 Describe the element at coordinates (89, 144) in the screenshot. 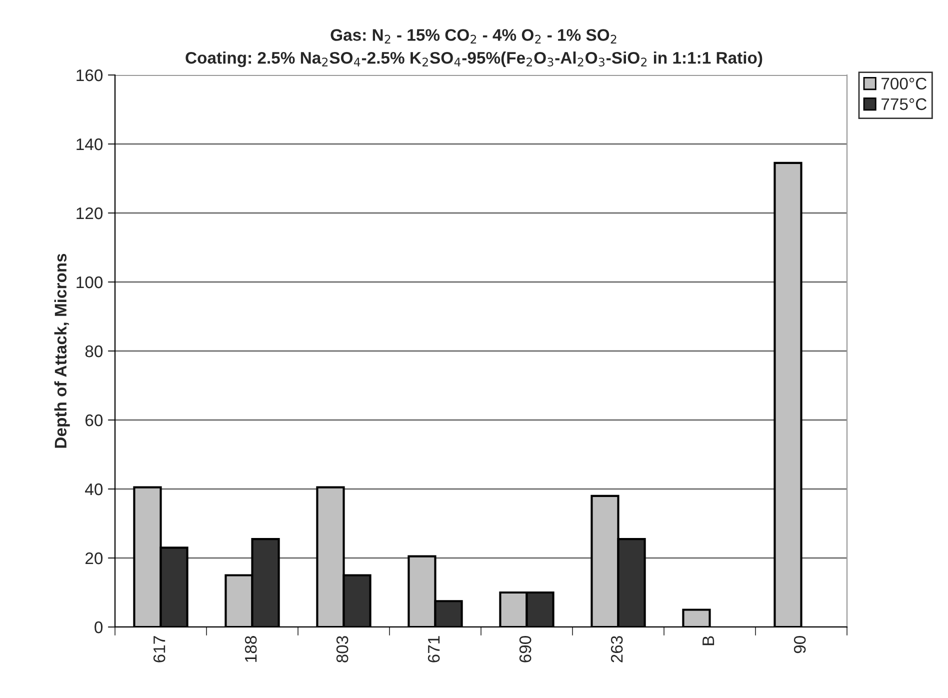

I see `y-tick-label: 140` at that location.